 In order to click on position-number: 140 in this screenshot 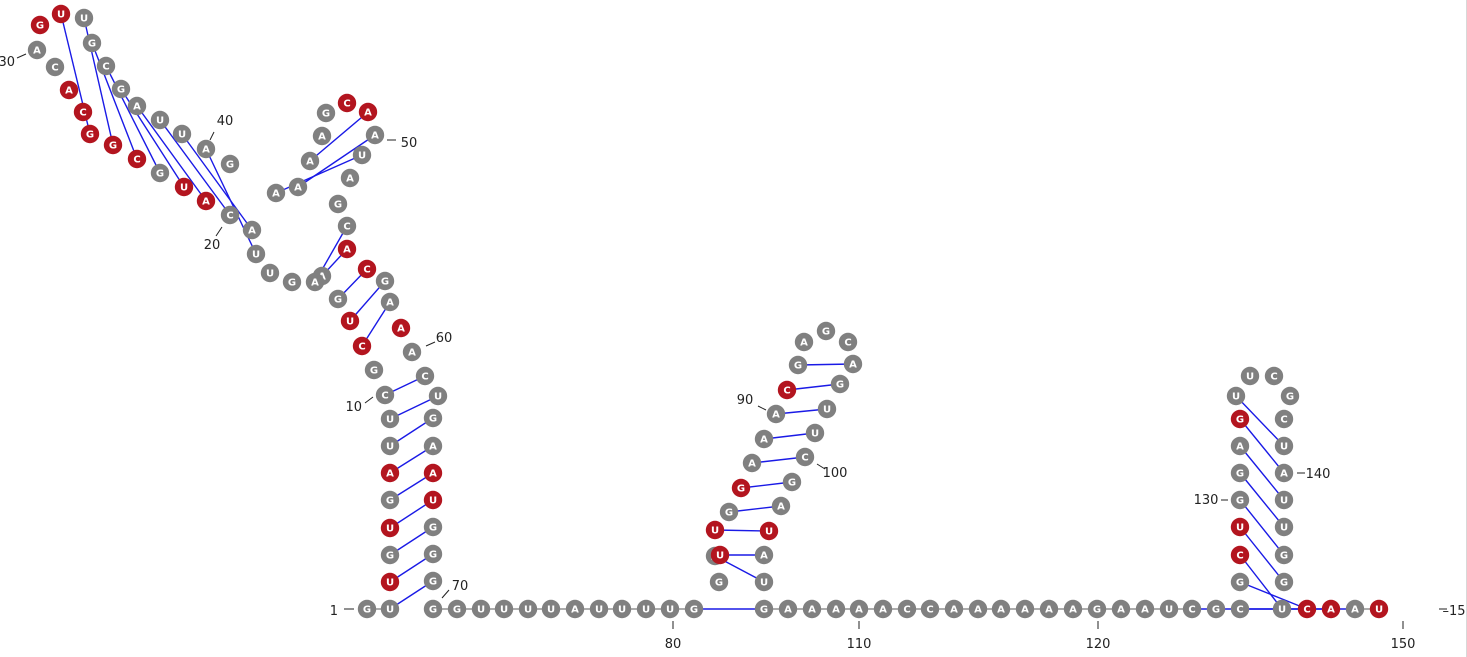, I will do `click(1318, 474)`.